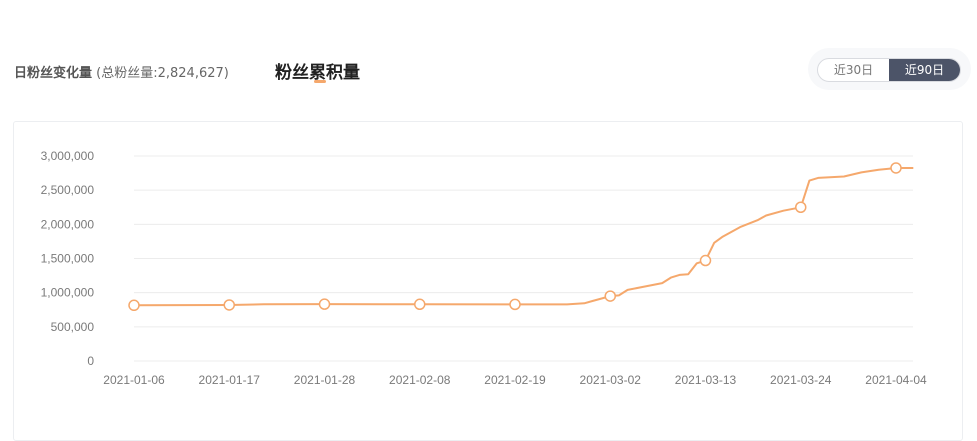  Describe the element at coordinates (325, 380) in the screenshot. I see `x-tick-label: 2021-01-28` at that location.